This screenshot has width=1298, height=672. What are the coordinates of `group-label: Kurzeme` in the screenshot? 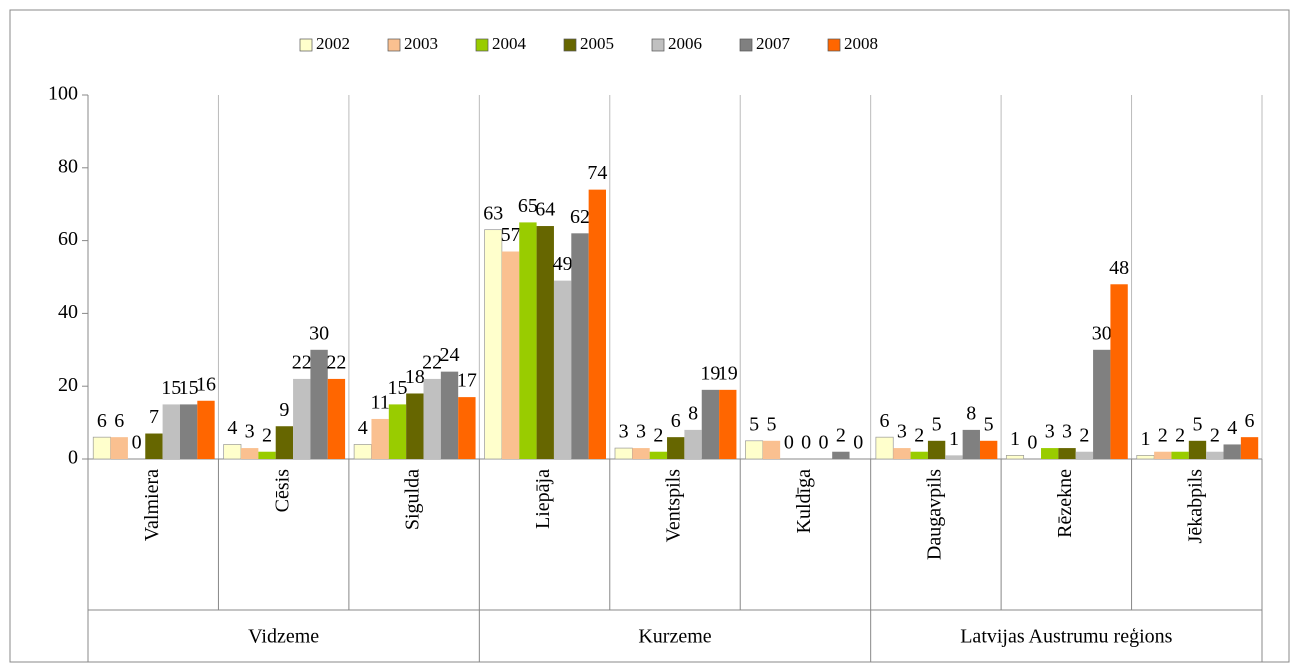 It's located at (674, 637).